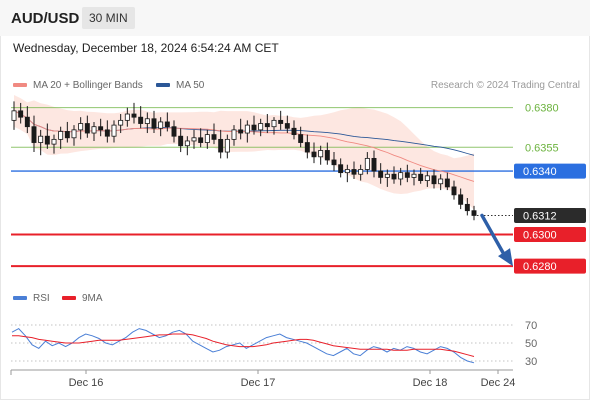  I want to click on rsi-tick-label: 50, so click(531, 344).